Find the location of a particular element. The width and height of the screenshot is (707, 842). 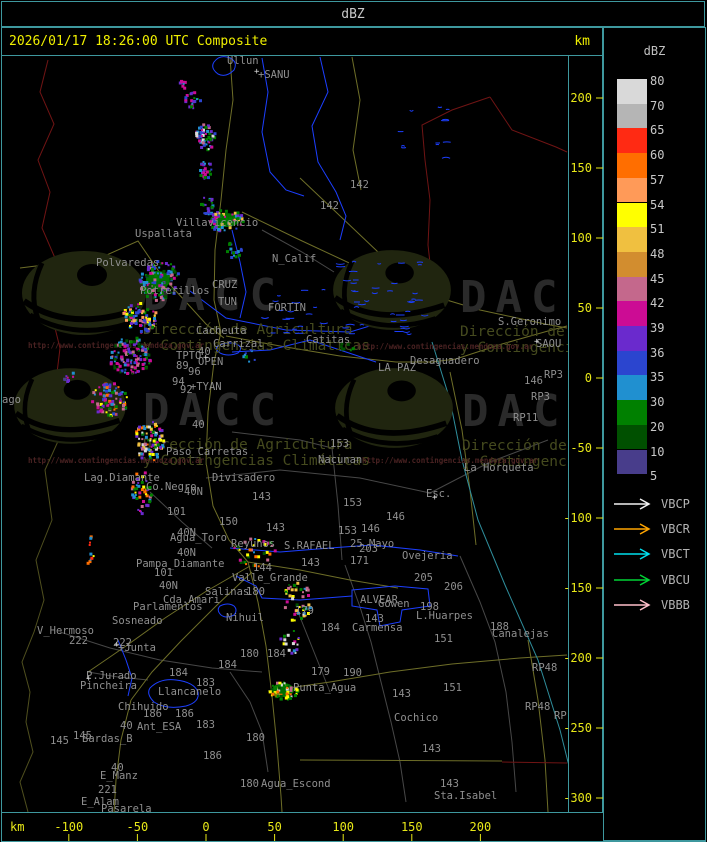

info-bar: 2026/01/17 18:26:00 UTC Composite km is located at coordinates (302, 41).